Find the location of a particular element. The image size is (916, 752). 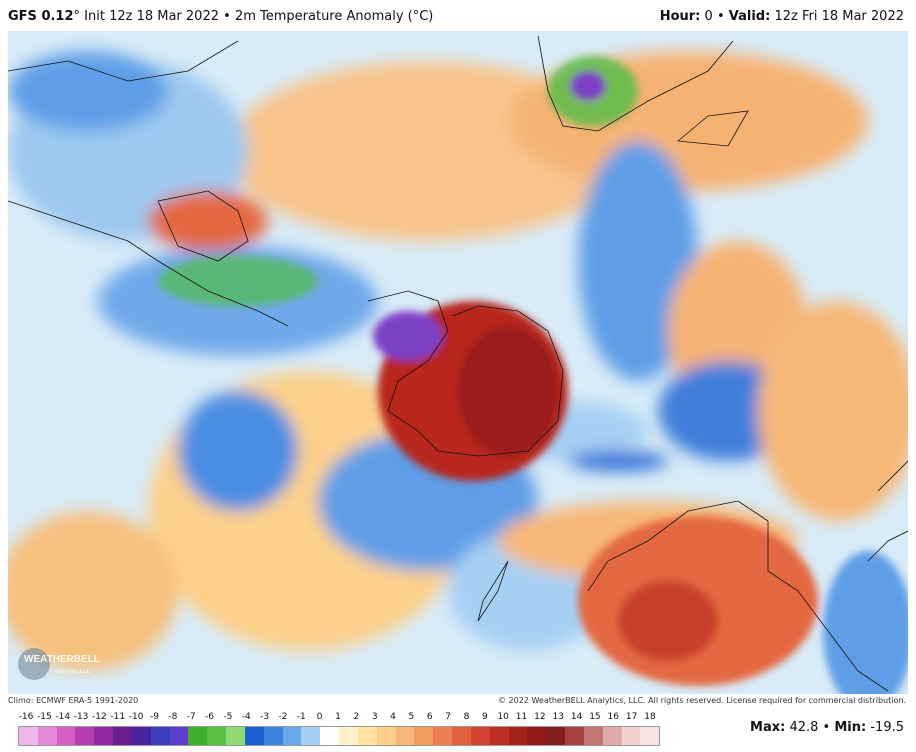

colorbar-tick-label: -16 is located at coordinates (26, 717).